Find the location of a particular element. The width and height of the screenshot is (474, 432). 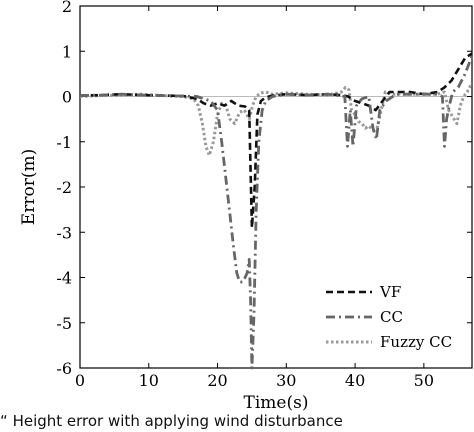

y-tick-label: 2 is located at coordinates (67, 8).